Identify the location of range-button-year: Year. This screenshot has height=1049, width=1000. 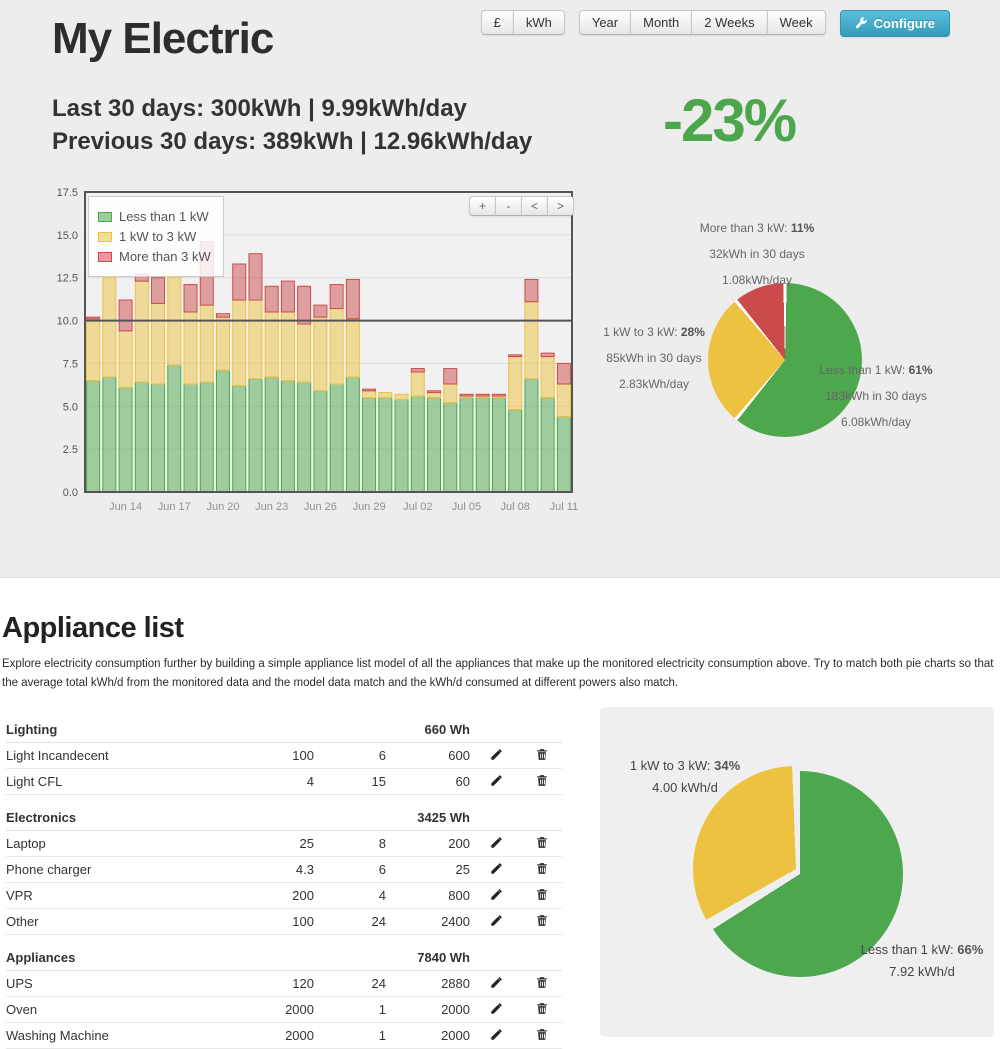
(605, 22).